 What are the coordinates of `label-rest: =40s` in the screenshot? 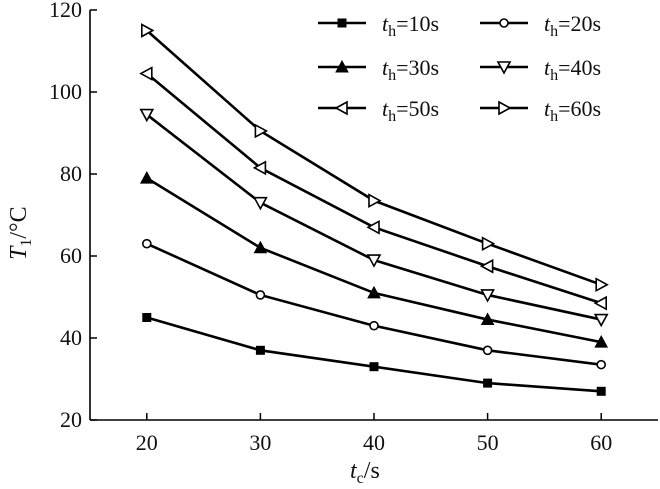 It's located at (579, 67).